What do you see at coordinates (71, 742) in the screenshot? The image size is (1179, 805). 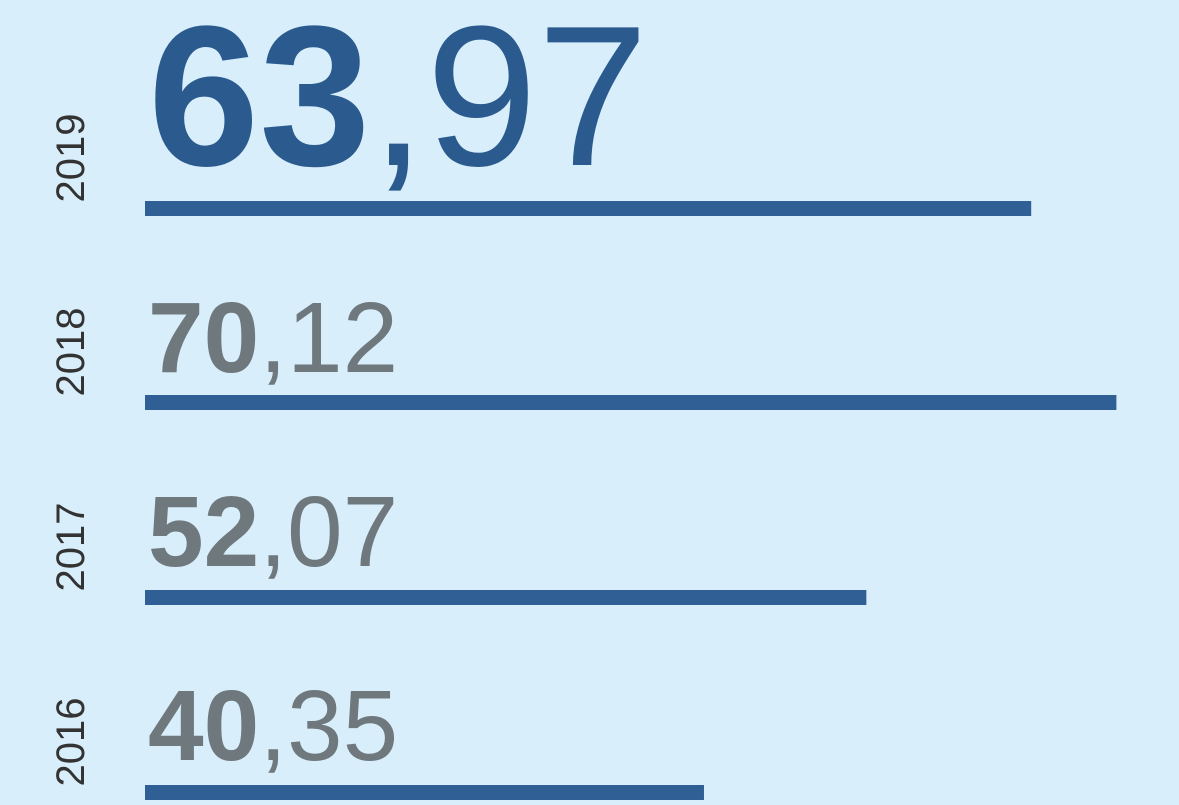 I see `category-label: 2016` at bounding box center [71, 742].